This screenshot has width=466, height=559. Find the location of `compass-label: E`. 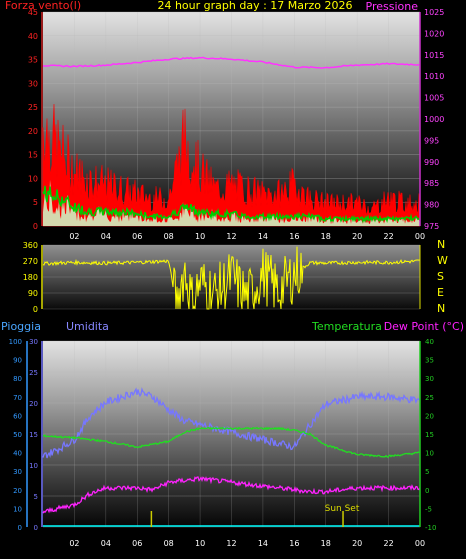

compass-label: E is located at coordinates (440, 292).